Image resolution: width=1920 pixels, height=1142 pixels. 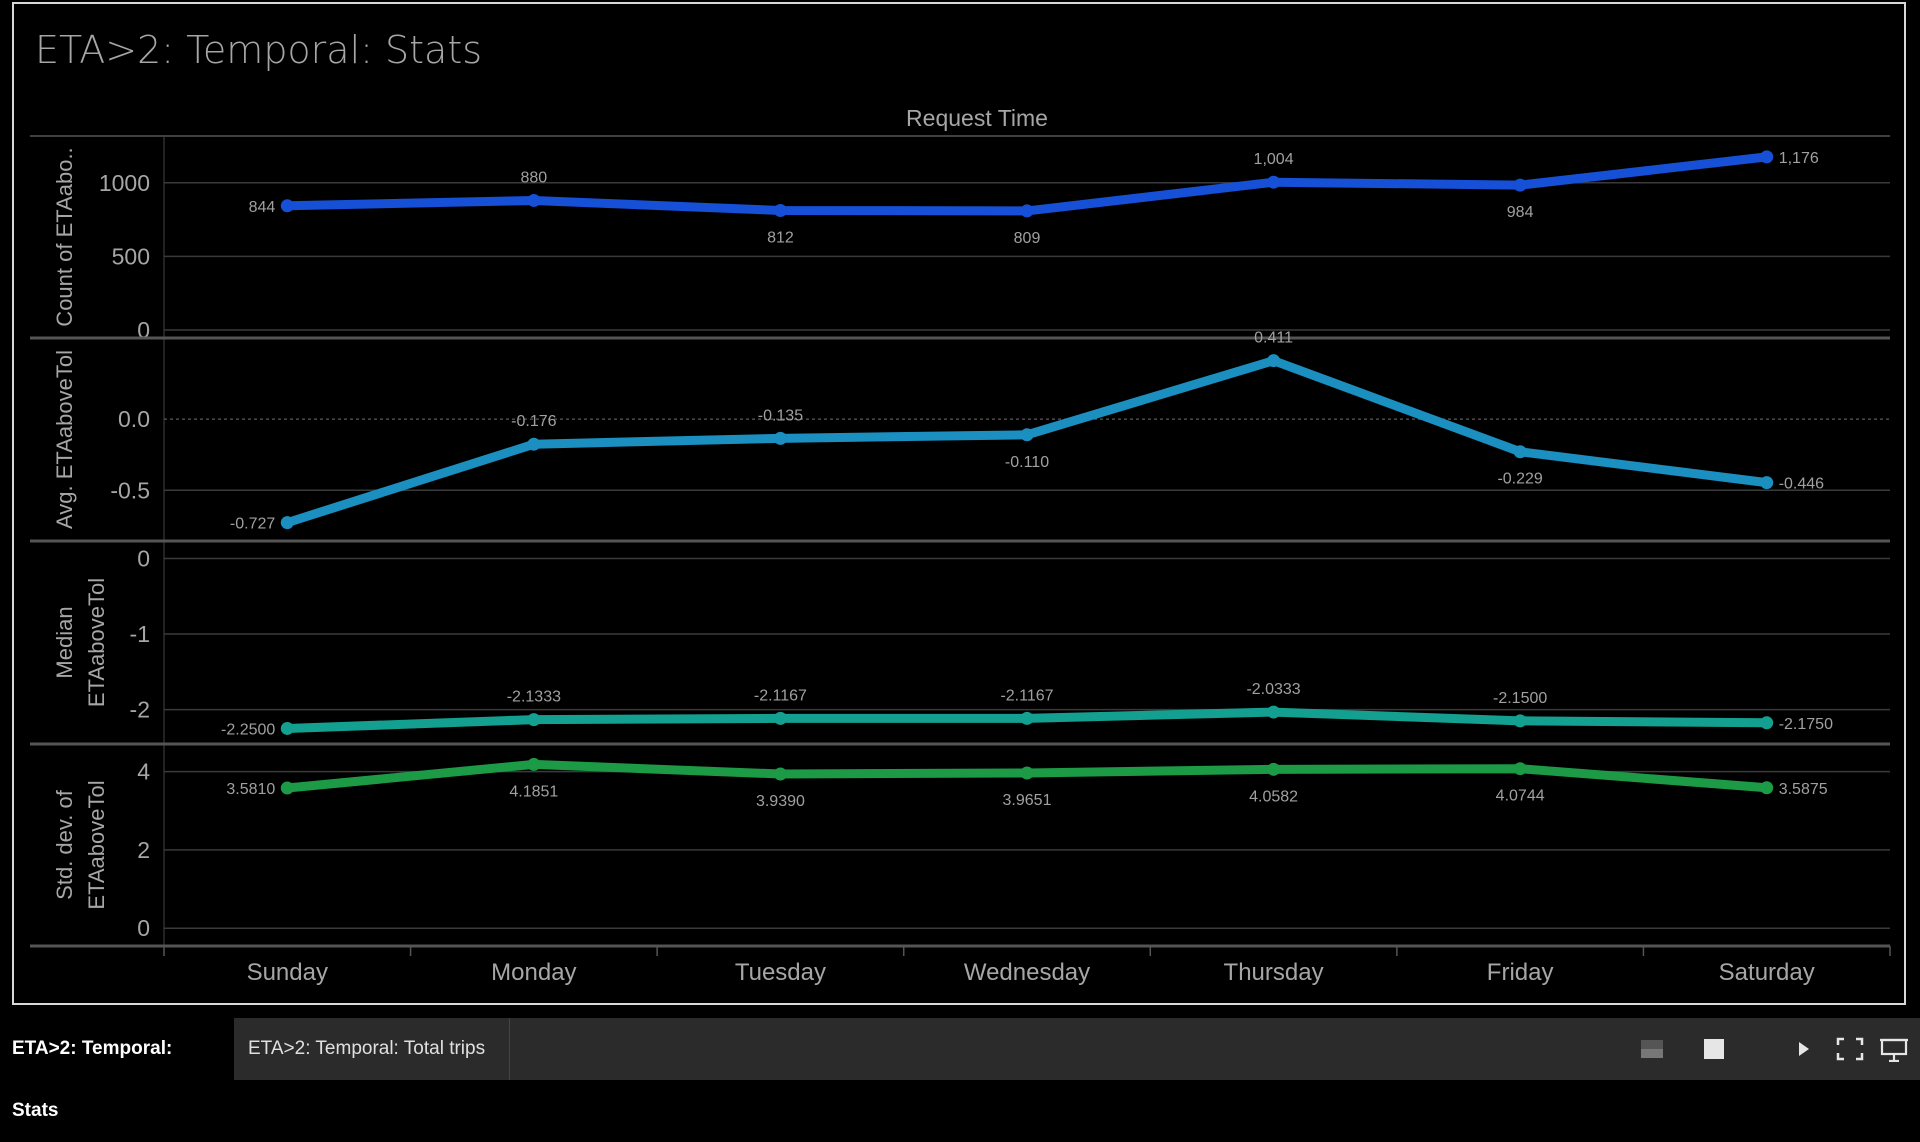 What do you see at coordinates (1027, 972) in the screenshot?
I see `x-tick-label: Wednesday` at bounding box center [1027, 972].